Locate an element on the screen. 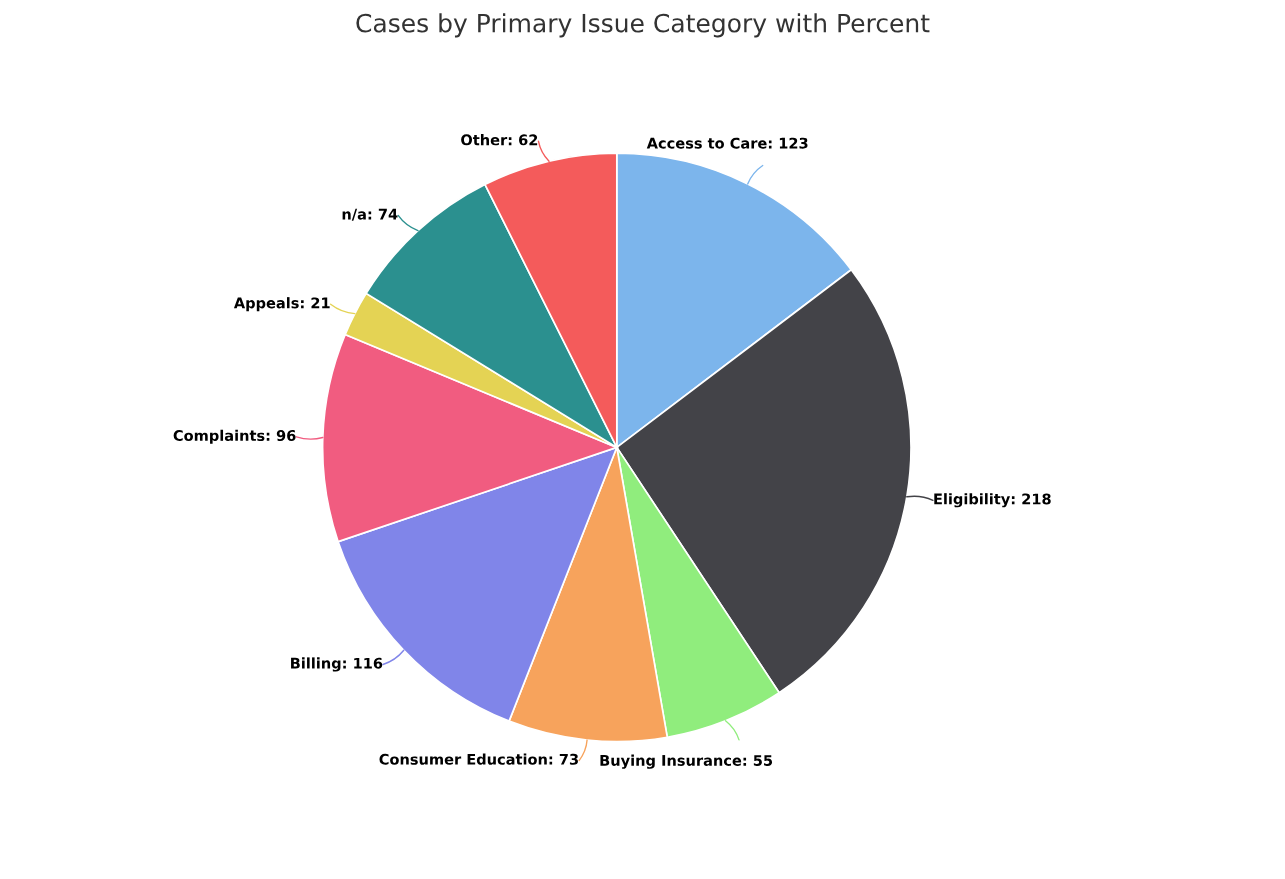  data-label: : 74 is located at coordinates (383, 214).